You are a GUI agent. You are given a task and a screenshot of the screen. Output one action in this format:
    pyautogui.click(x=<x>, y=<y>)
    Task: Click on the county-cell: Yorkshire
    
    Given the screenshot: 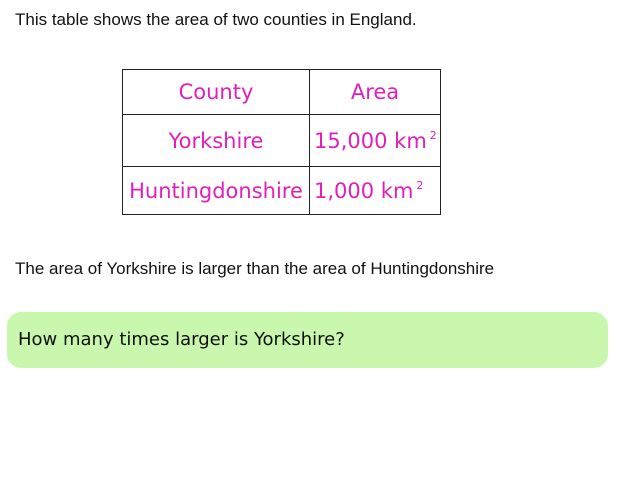 What is the action you would take?
    pyautogui.click(x=216, y=140)
    